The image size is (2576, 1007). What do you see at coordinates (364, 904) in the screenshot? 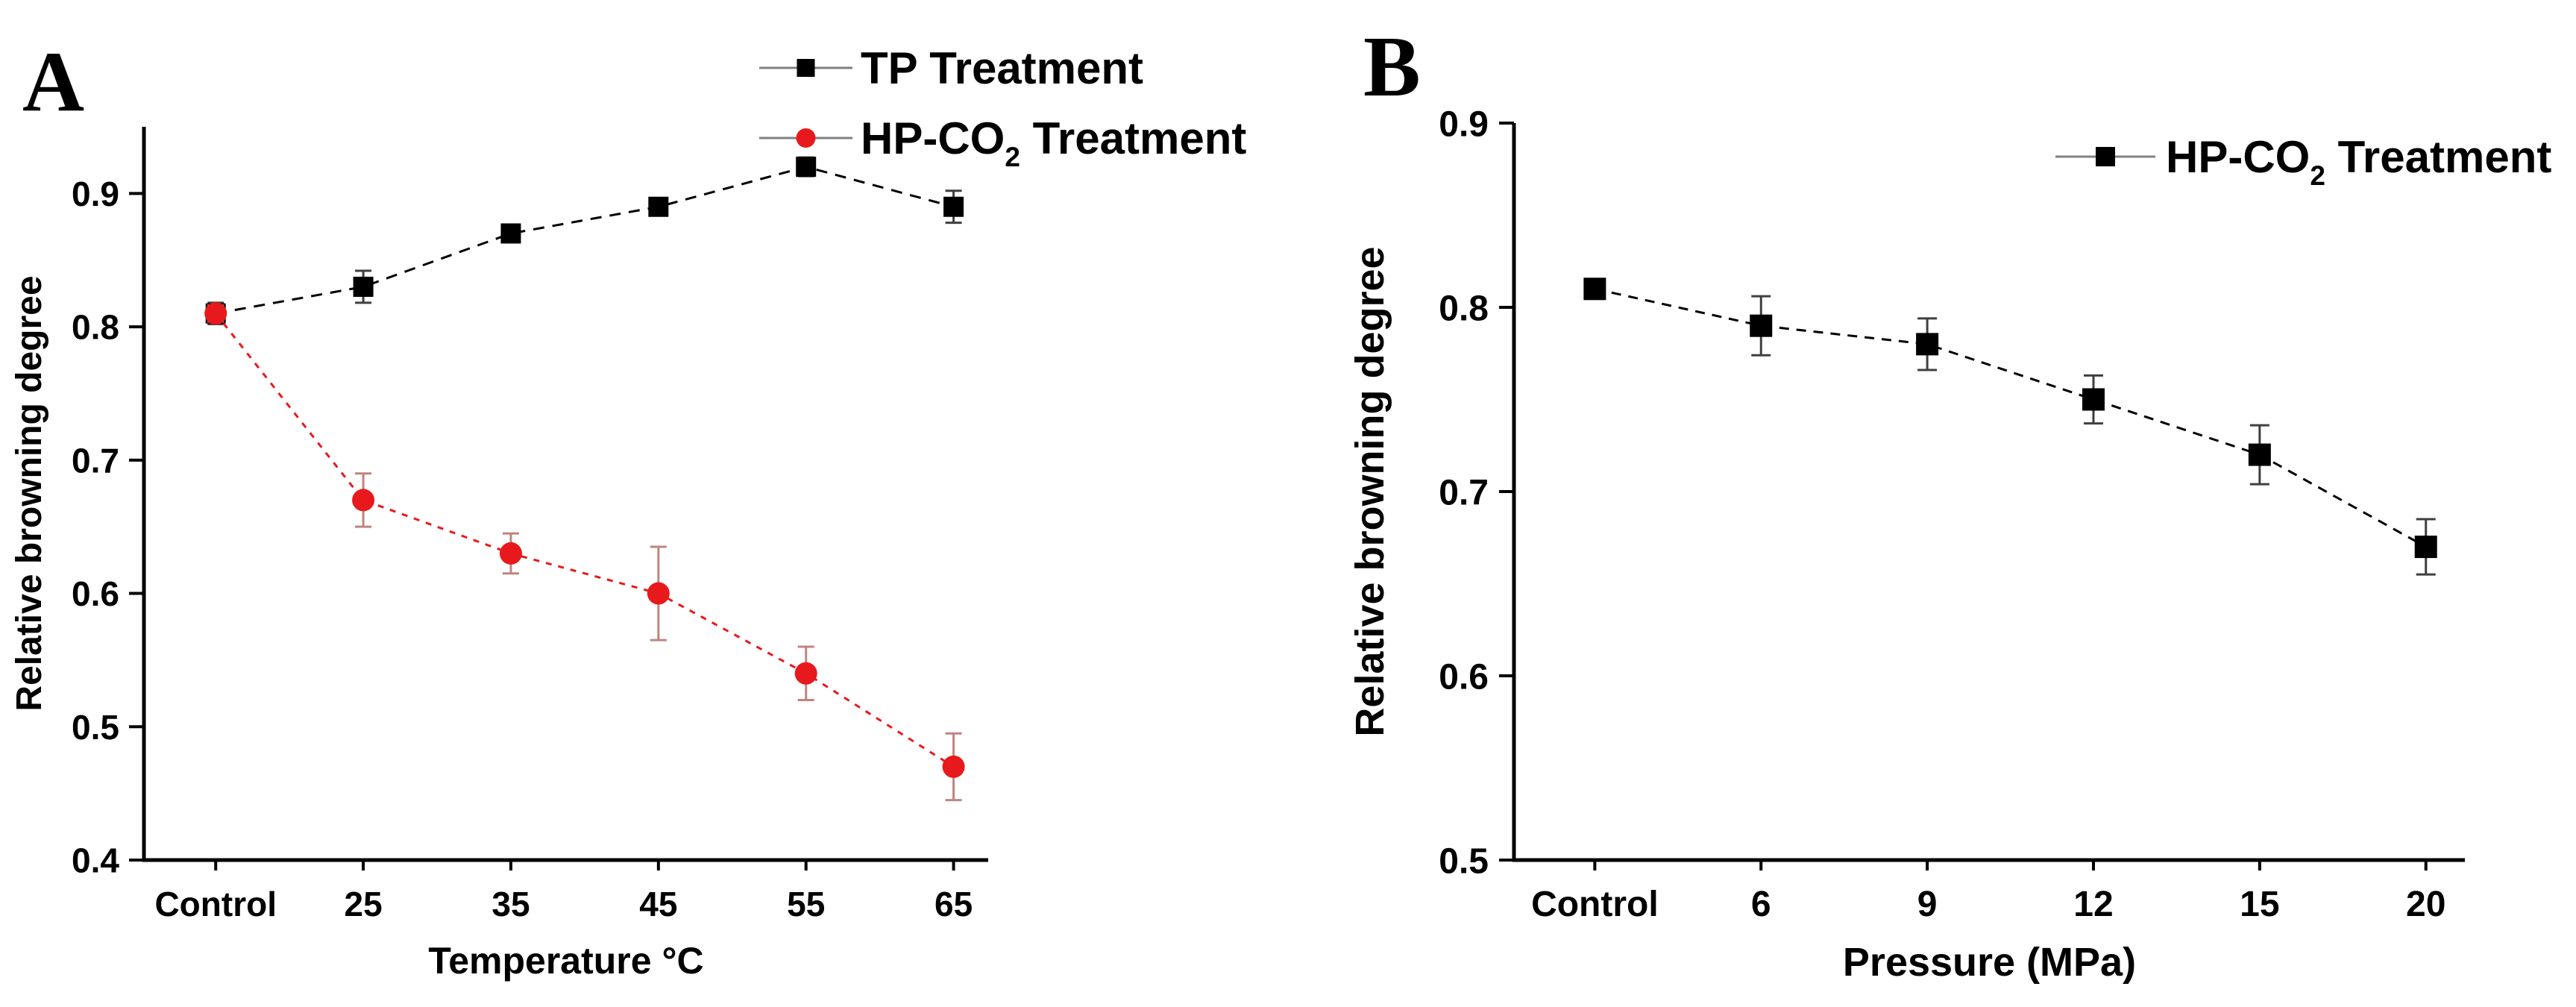
I see `x-tick-label: 25` at bounding box center [364, 904].